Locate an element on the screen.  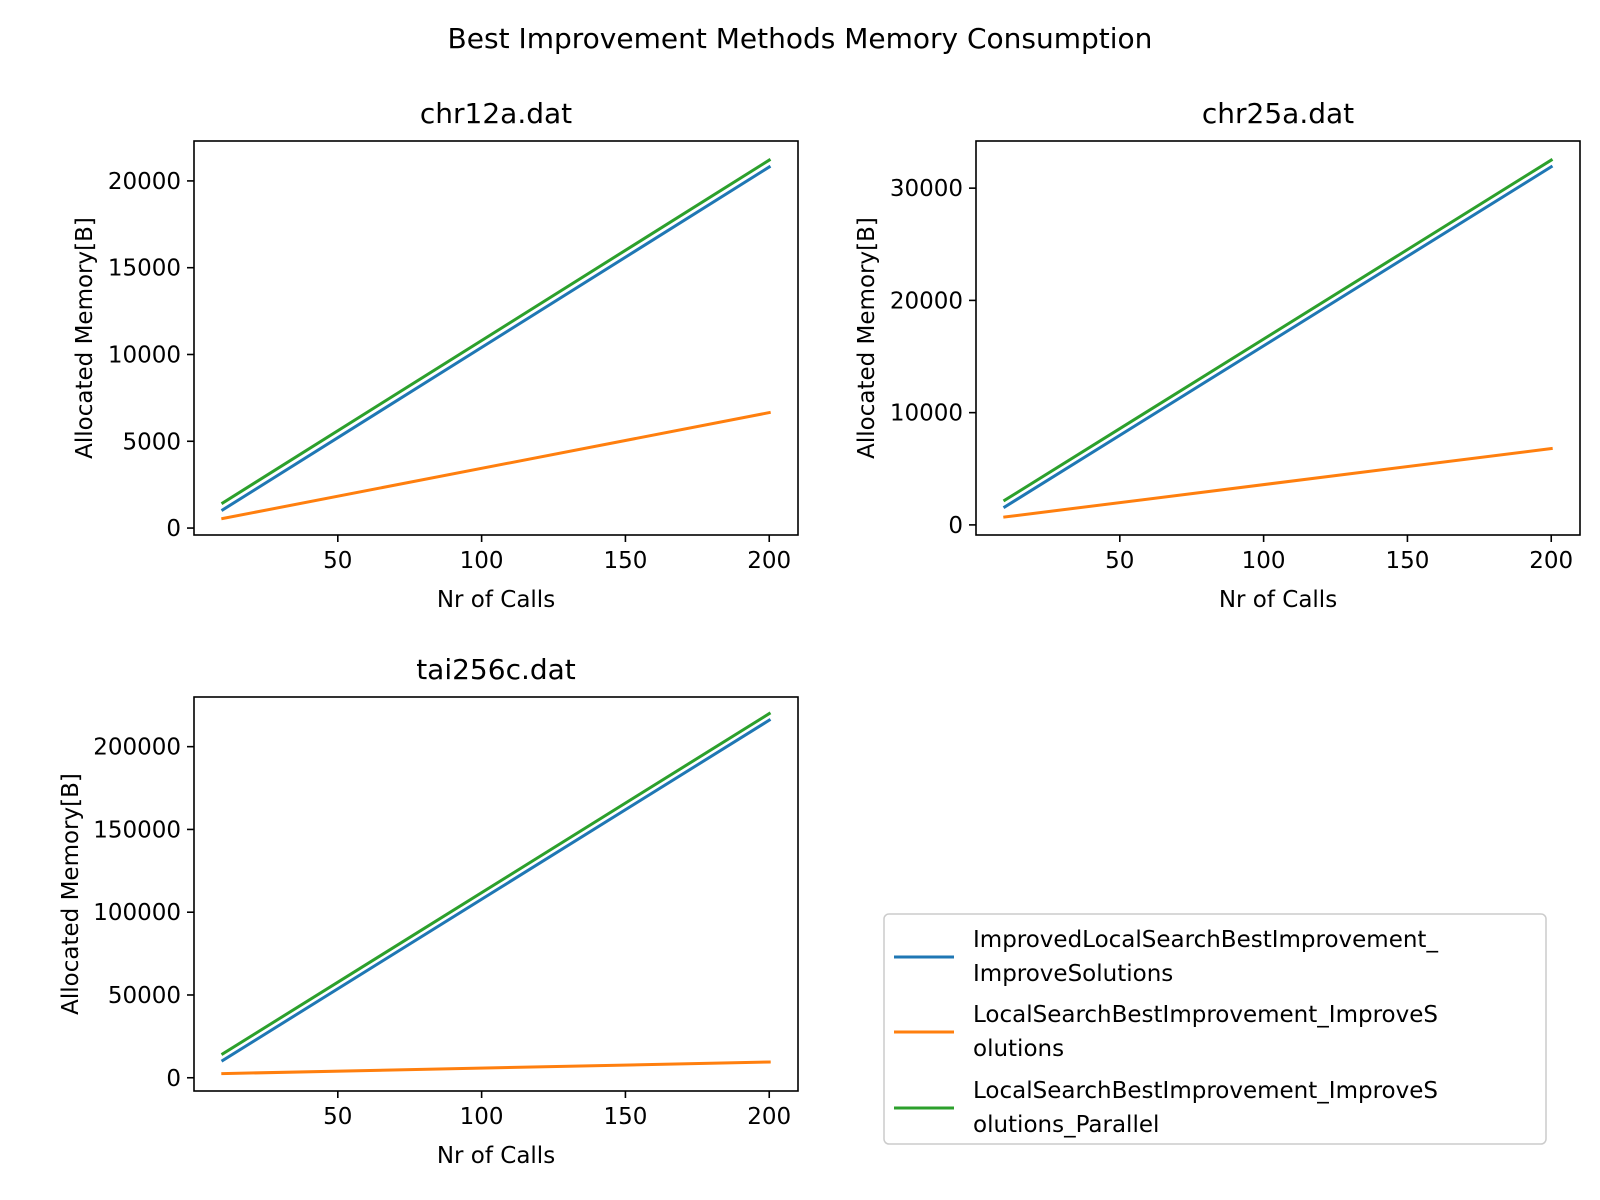
y-tick-label: 100000 is located at coordinates (137, 913).